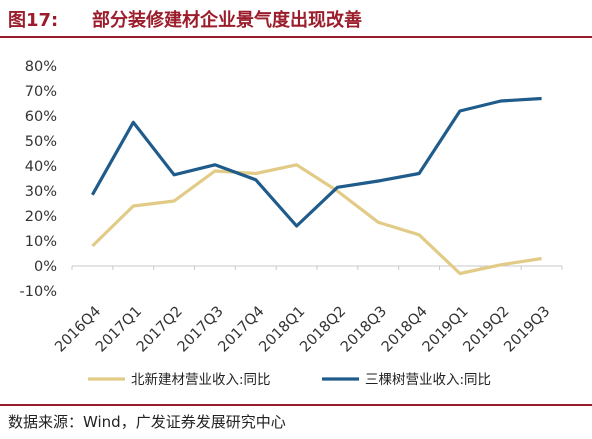 The width and height of the screenshot is (592, 439). What do you see at coordinates (41, 242) in the screenshot?
I see `y-tick-label: 10%` at bounding box center [41, 242].